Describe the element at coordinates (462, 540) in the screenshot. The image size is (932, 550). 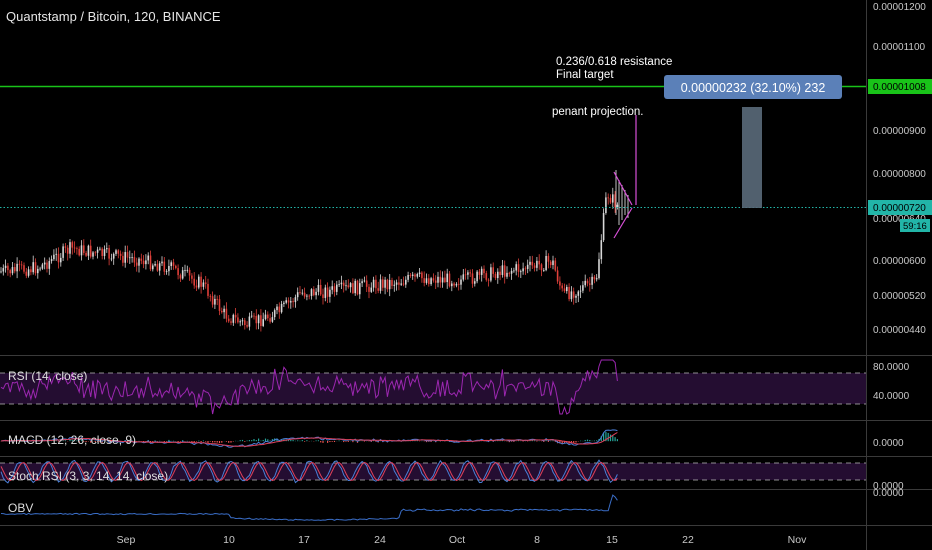
I see `time-axis: Sep 10 17 24 Oct 8 15 22 Nov` at that location.